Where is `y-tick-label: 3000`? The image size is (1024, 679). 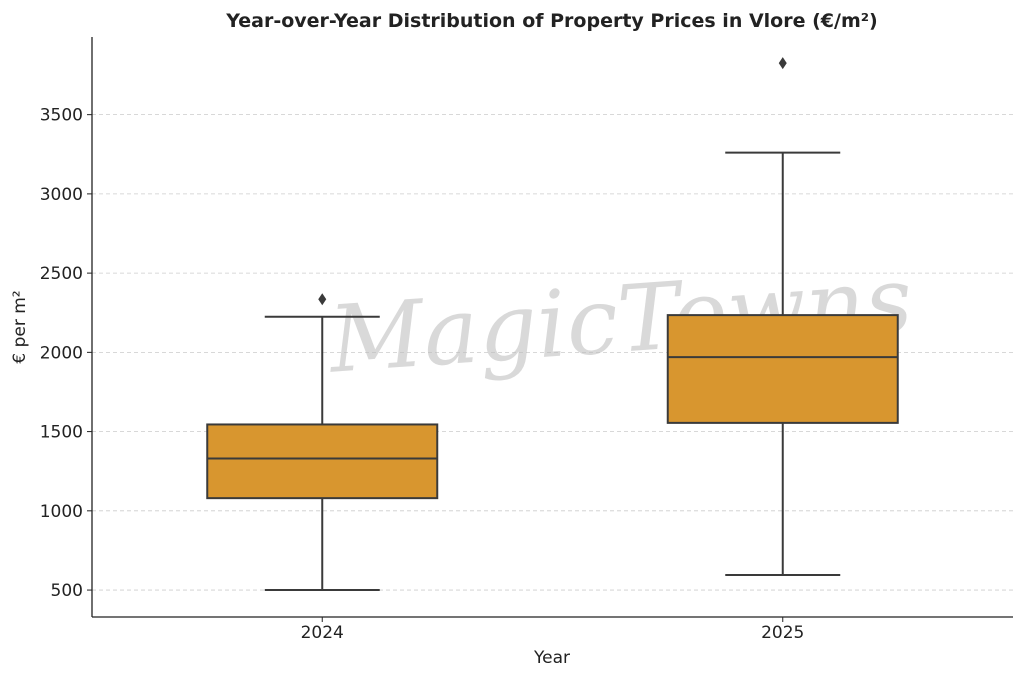
y-tick-label: 3000 is located at coordinates (61, 195).